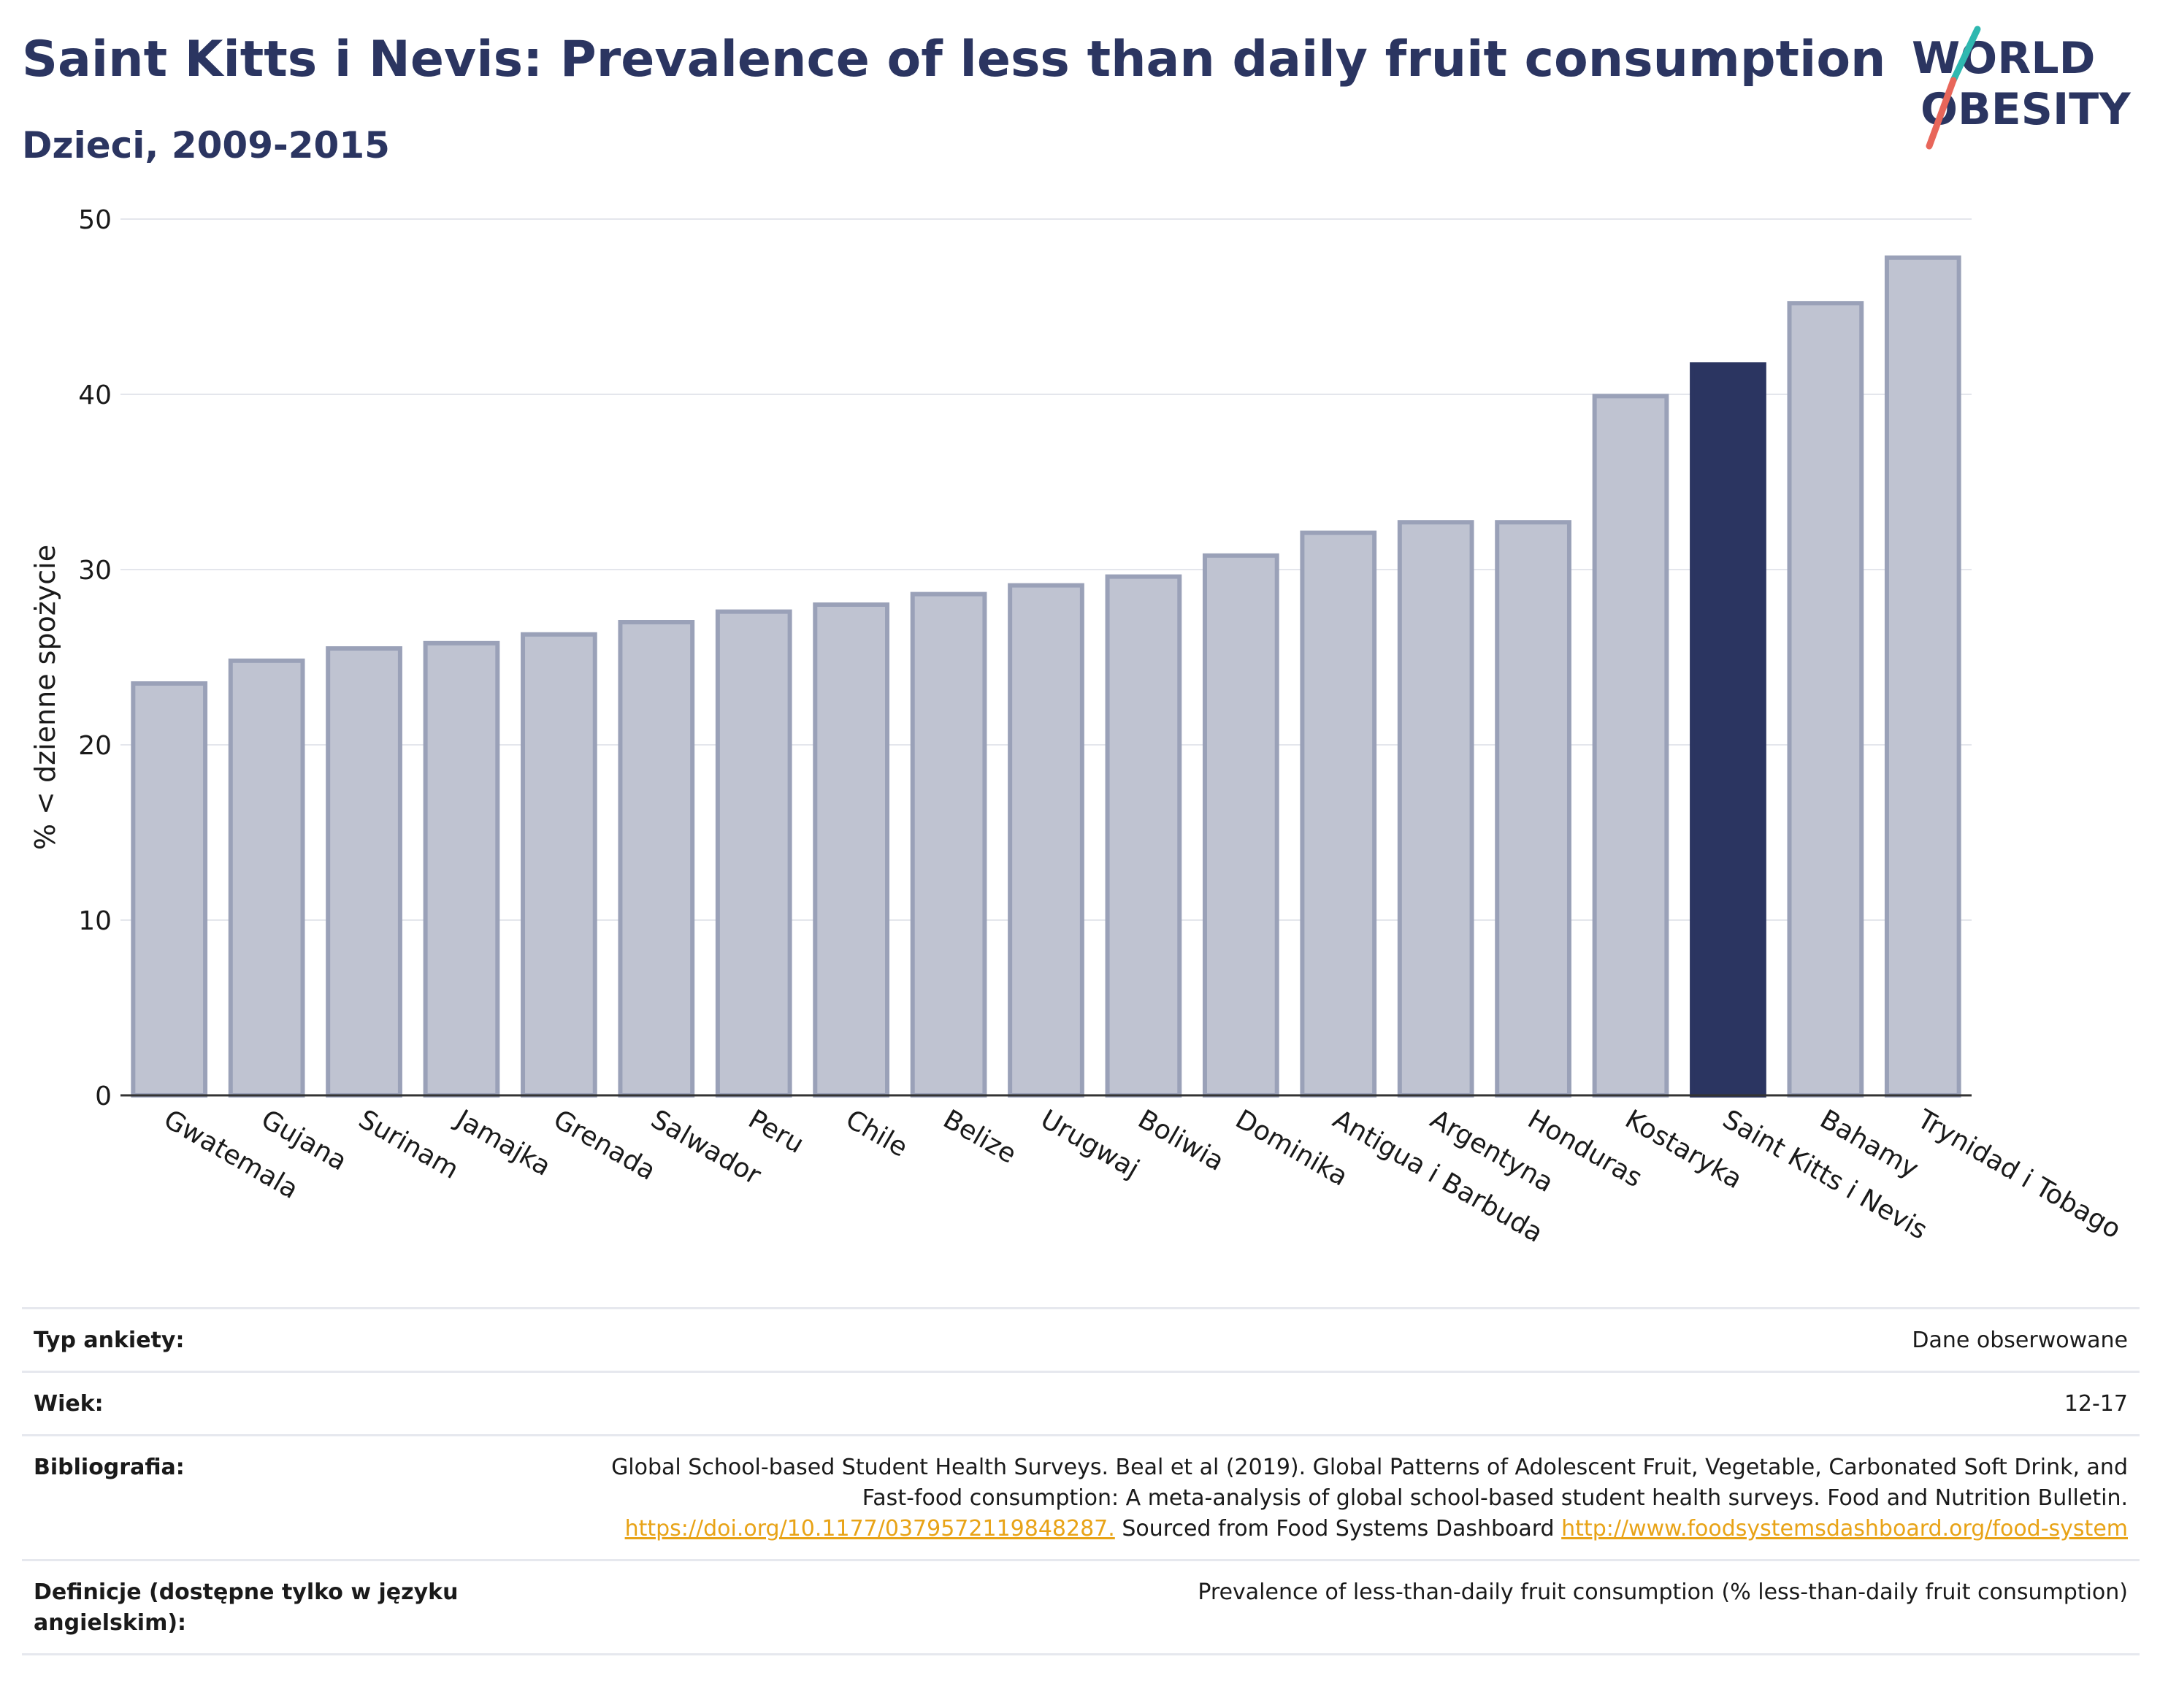  I want to click on x-tick-label: Jamajka, so click(503, 1142).